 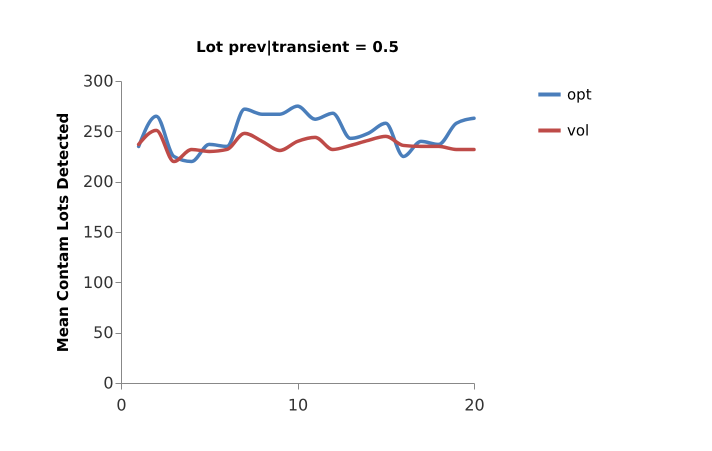 I want to click on x-tick-label: 20, so click(x=474, y=405).